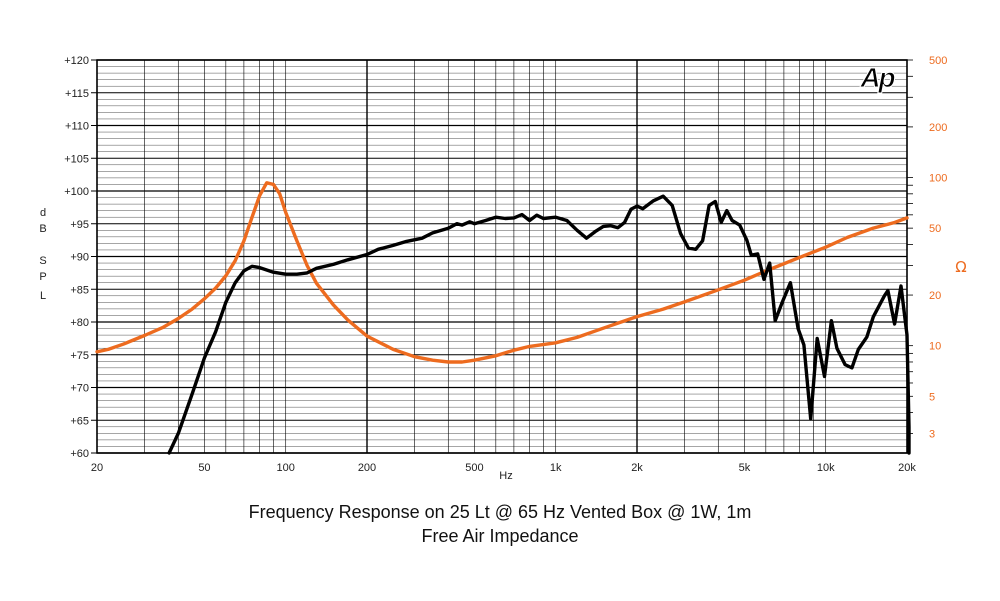 Image resolution: width=1000 pixels, height=601 pixels. I want to click on y-left-tick-label: +120, so click(76, 61).